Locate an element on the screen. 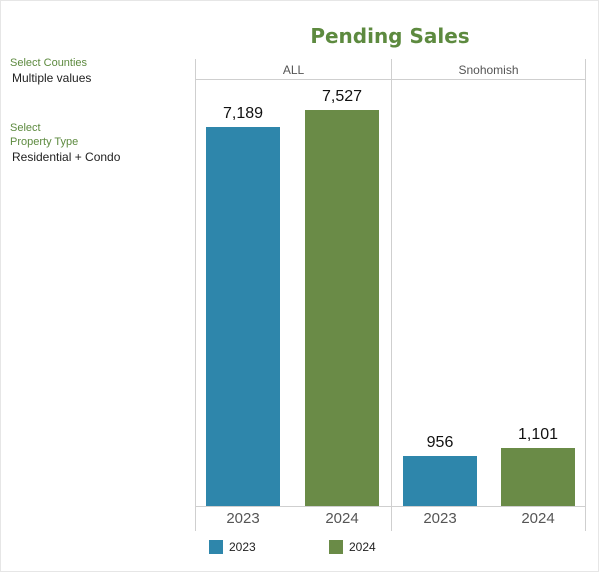 Image resolution: width=599 pixels, height=572 pixels. bar-all-2024 is located at coordinates (342, 307).